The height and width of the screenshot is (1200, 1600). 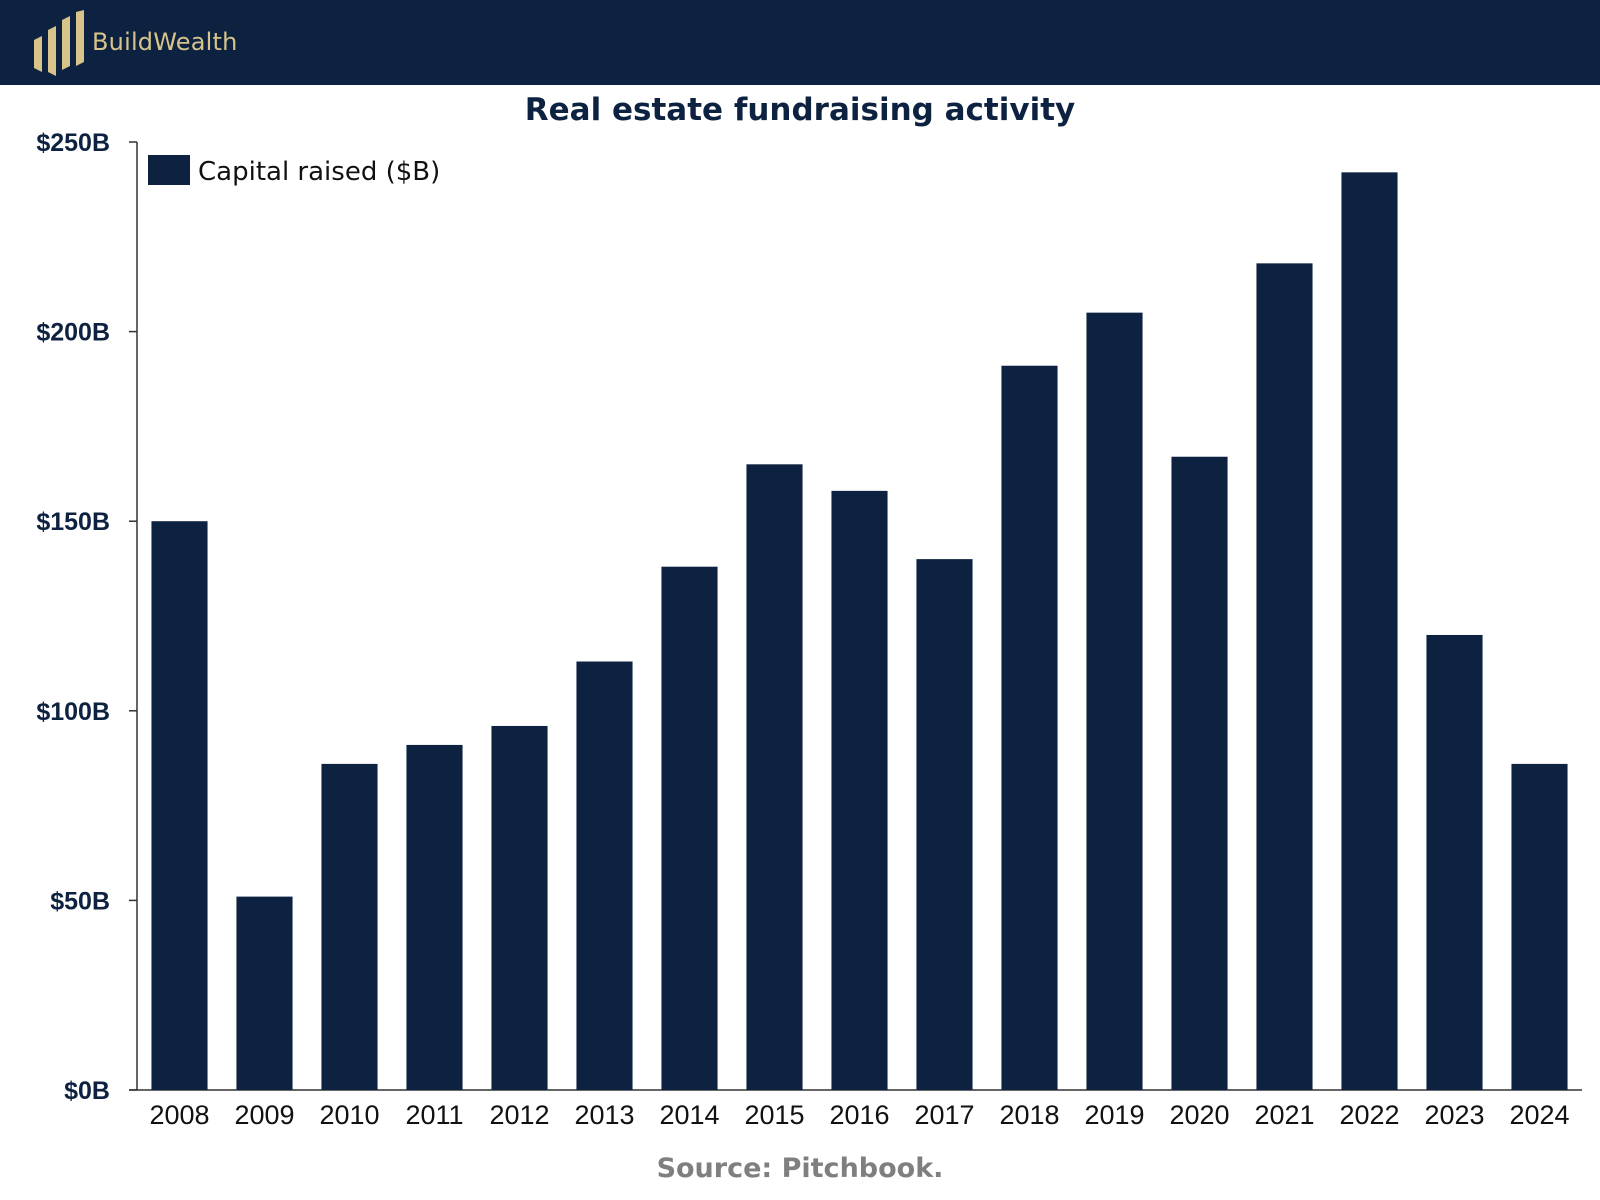 I want to click on x-tick-label: 2018, so click(x=1029, y=1115).